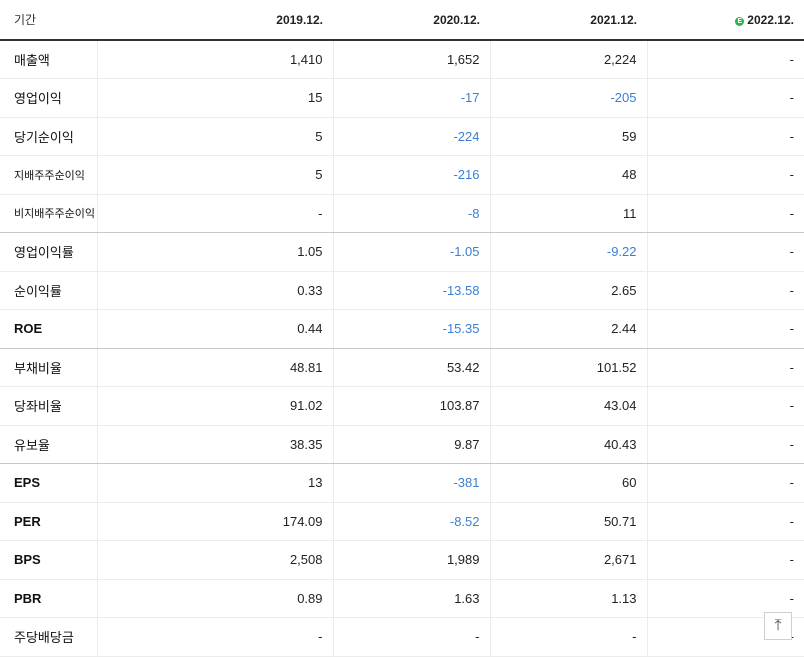  I want to click on table-row: PER 174.09 -8.52 50.71-, so click(402, 521).